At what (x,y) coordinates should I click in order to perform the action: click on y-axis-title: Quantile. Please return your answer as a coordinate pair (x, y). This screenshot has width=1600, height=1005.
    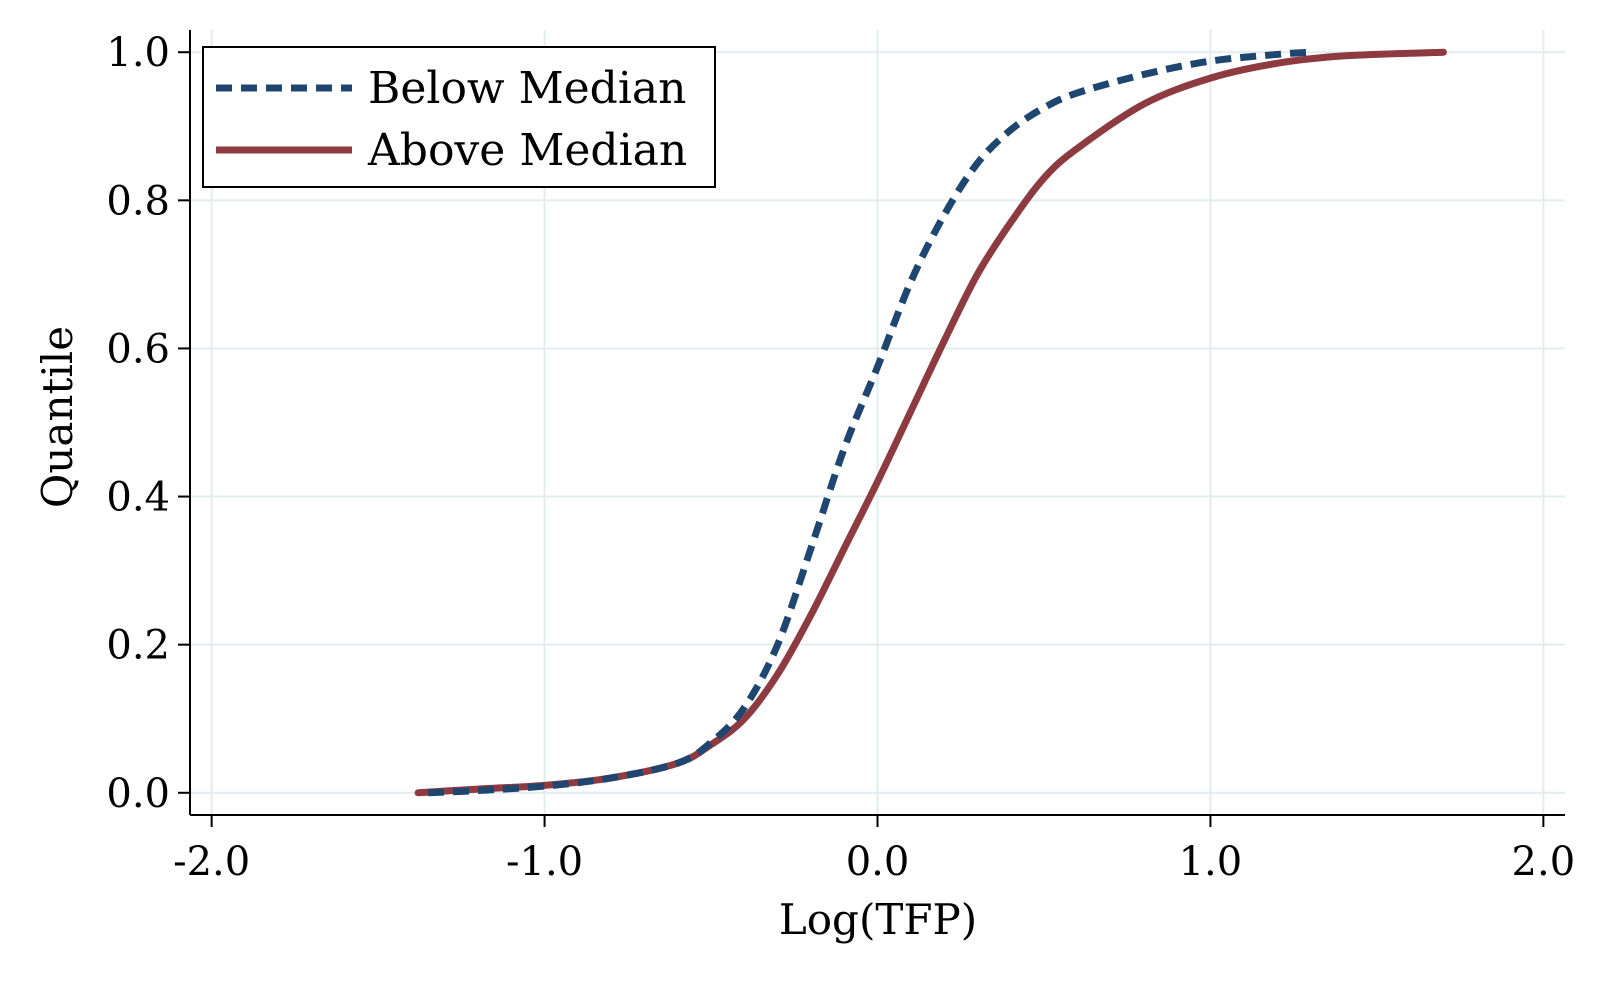
    Looking at the image, I should click on (57, 417).